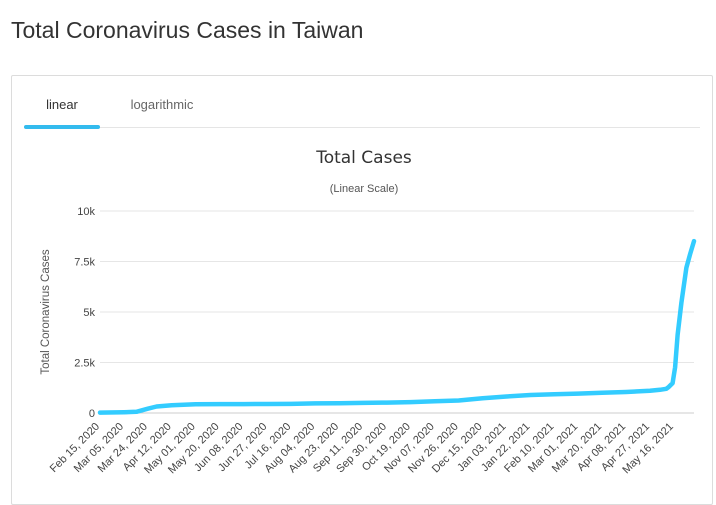  What do you see at coordinates (363, 158) in the screenshot?
I see `chart-title: Total Cases` at bounding box center [363, 158].